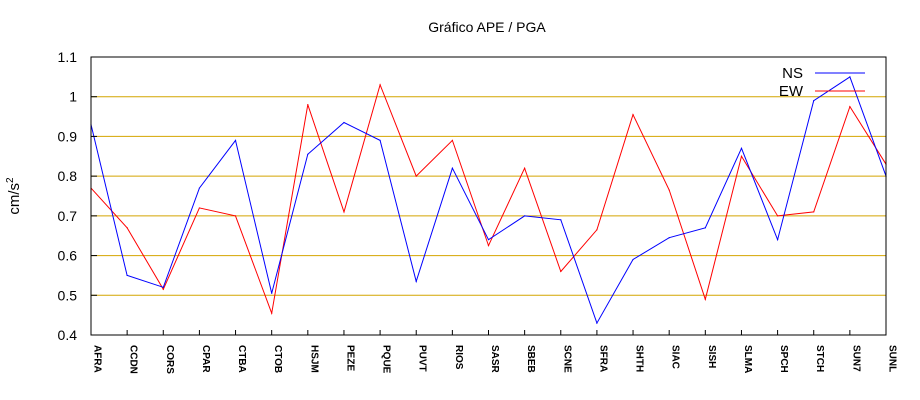  What do you see at coordinates (68, 335) in the screenshot?
I see `y-tick-label: 0.4` at bounding box center [68, 335].